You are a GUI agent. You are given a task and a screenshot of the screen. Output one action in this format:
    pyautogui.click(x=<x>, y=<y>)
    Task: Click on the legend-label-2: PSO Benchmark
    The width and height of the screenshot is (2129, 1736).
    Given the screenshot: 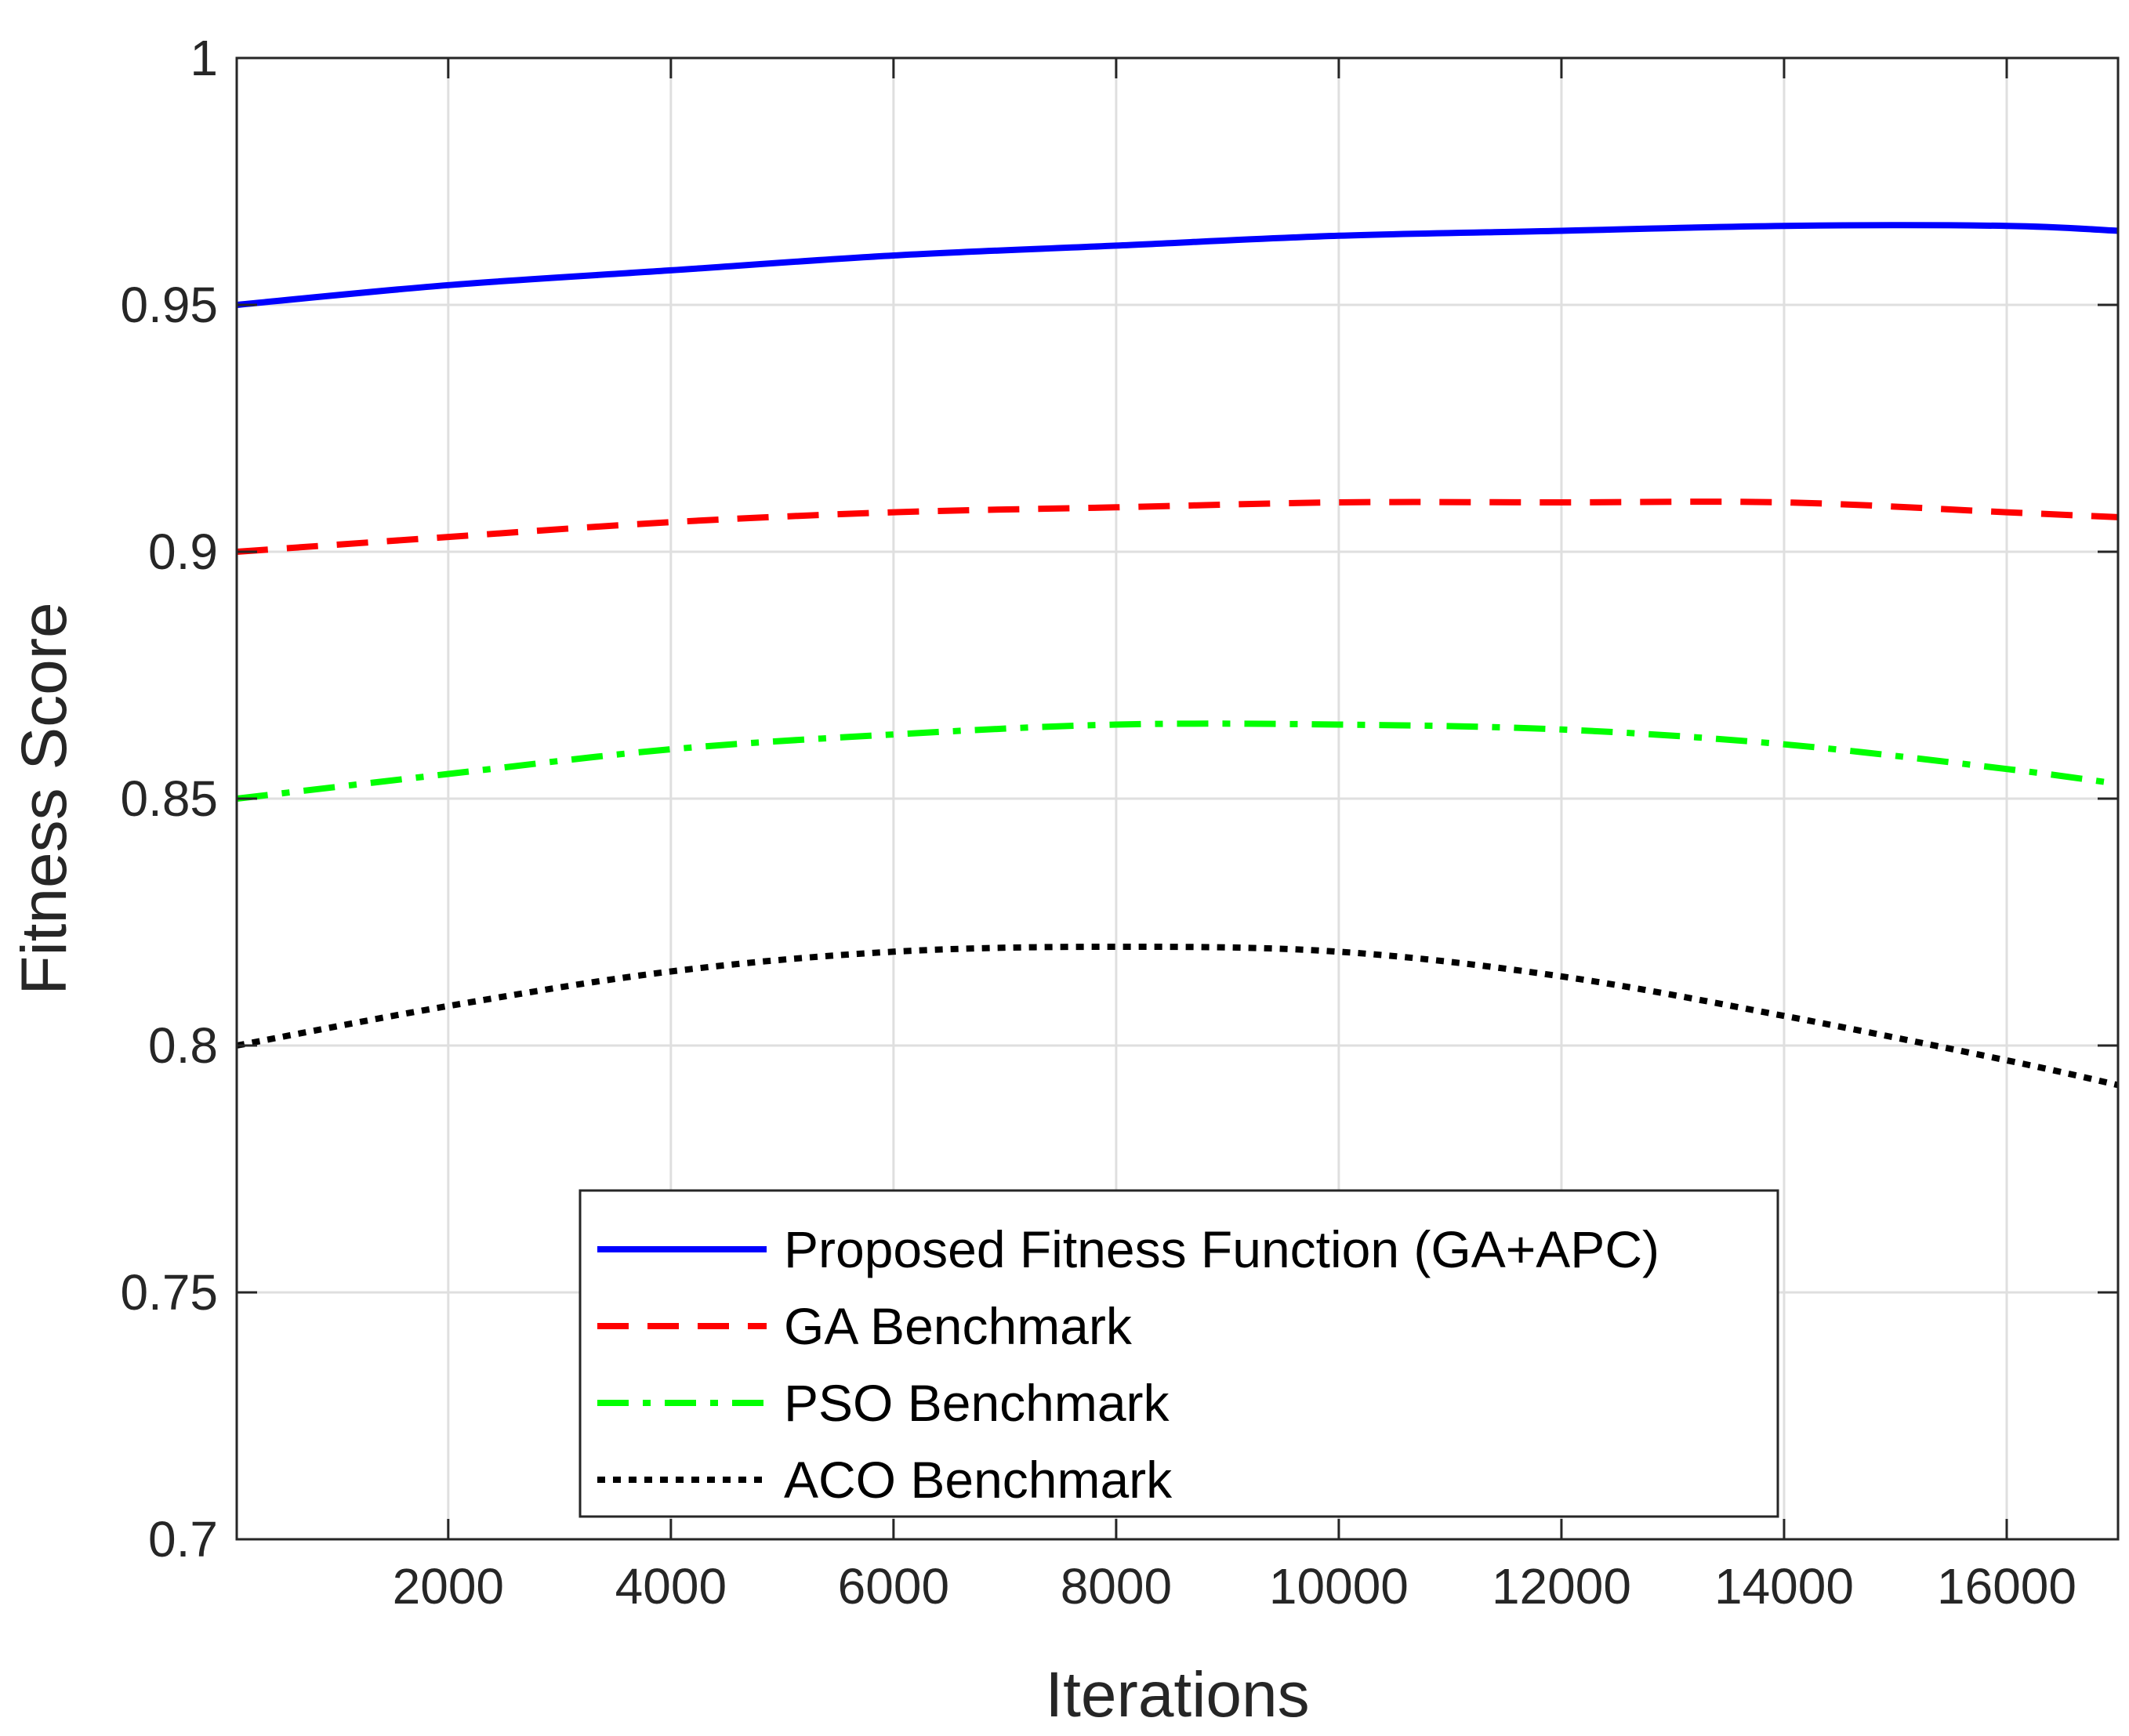 What is the action you would take?
    pyautogui.click(x=977, y=1403)
    